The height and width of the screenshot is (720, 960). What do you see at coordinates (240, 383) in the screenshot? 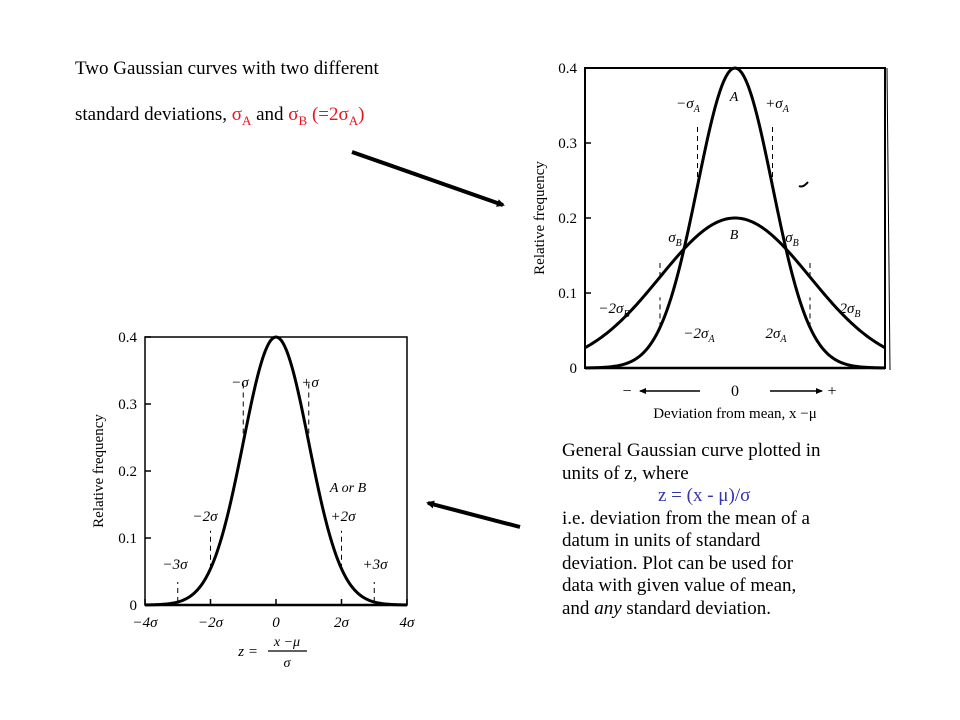
I see `label-minus-sigma: −σ` at bounding box center [240, 383].